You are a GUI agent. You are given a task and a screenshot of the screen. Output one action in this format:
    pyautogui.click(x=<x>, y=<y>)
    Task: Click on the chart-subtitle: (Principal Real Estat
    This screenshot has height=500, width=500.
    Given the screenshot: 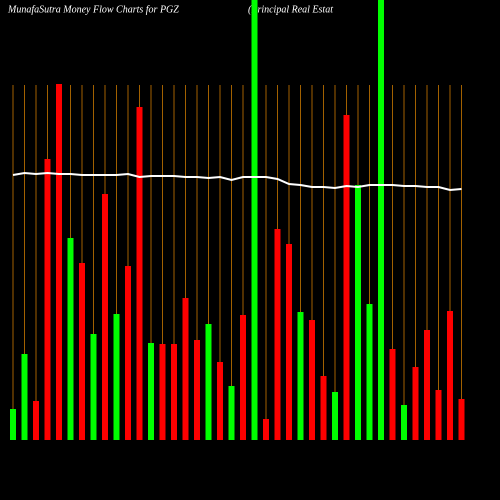 What is the action you would take?
    pyautogui.click(x=290, y=9)
    